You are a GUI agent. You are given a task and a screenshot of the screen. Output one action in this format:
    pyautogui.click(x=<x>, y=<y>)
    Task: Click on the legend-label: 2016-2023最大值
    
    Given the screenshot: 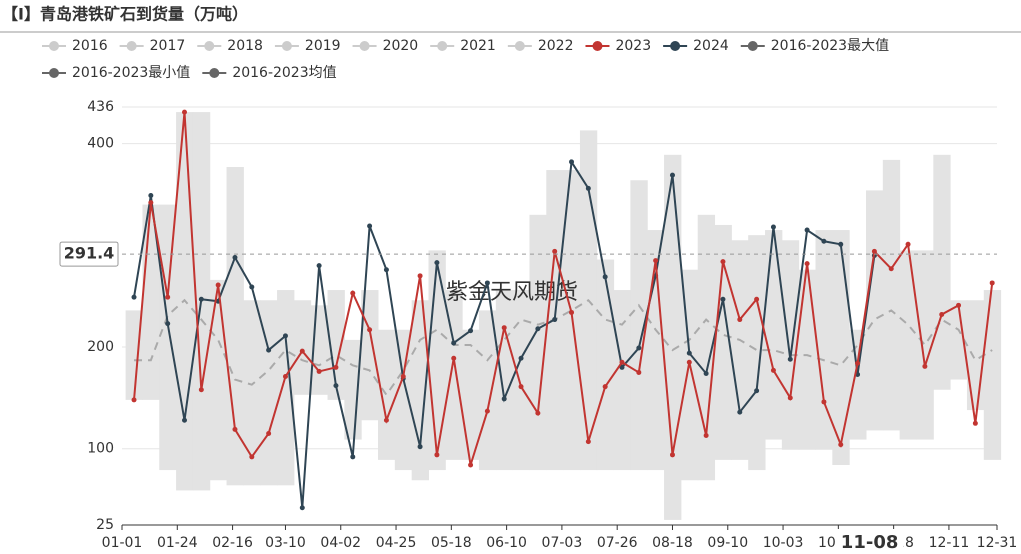 What is the action you would take?
    pyautogui.click(x=830, y=46)
    